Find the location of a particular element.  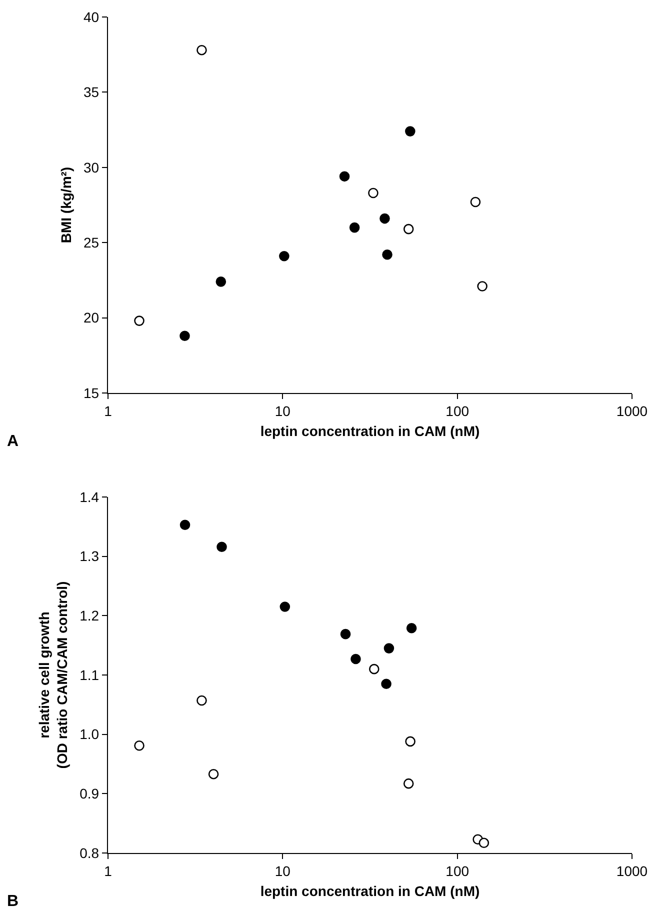

y-tick-label: 1.2 is located at coordinates (90, 616).